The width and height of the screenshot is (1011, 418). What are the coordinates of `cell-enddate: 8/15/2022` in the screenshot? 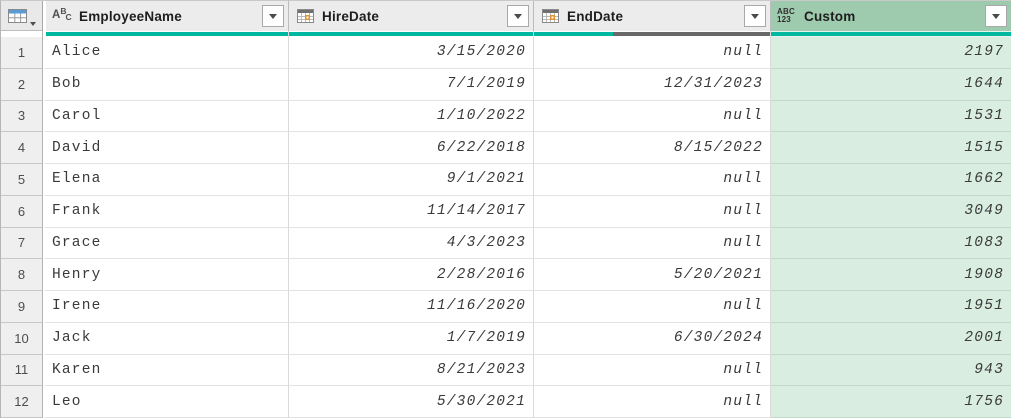 It's located at (652, 148).